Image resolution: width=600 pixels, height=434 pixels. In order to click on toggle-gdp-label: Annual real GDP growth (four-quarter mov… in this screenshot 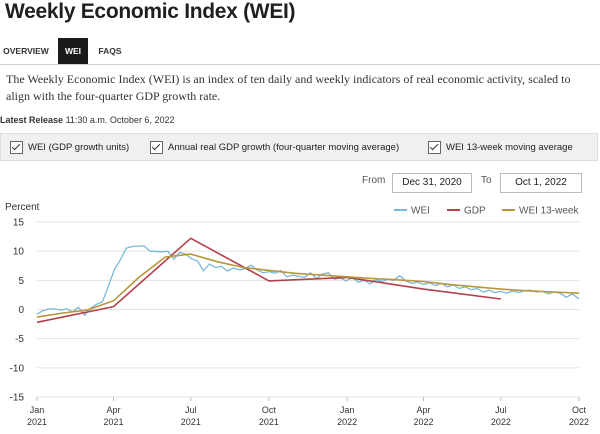, I will do `click(284, 147)`.